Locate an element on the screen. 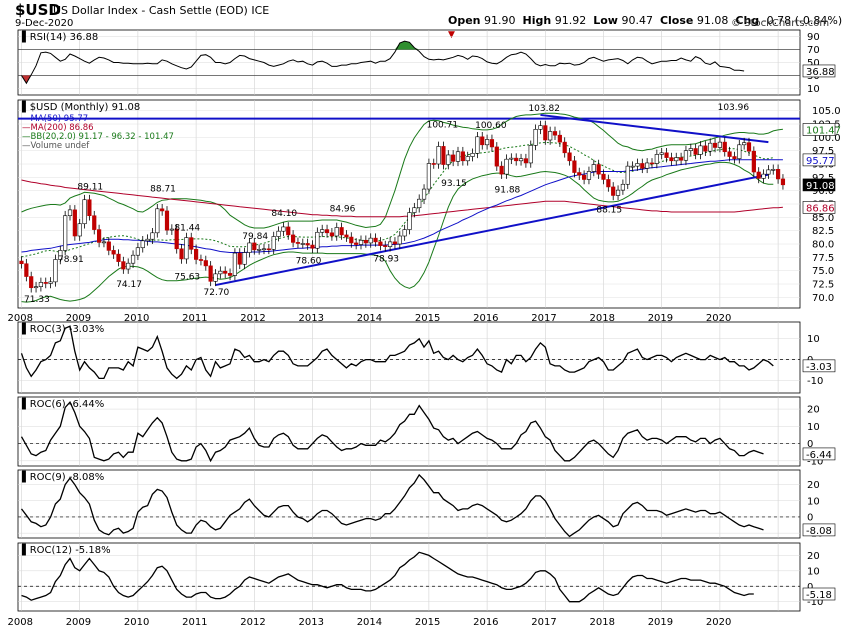  close-tag-box is located at coordinates (819, 185).